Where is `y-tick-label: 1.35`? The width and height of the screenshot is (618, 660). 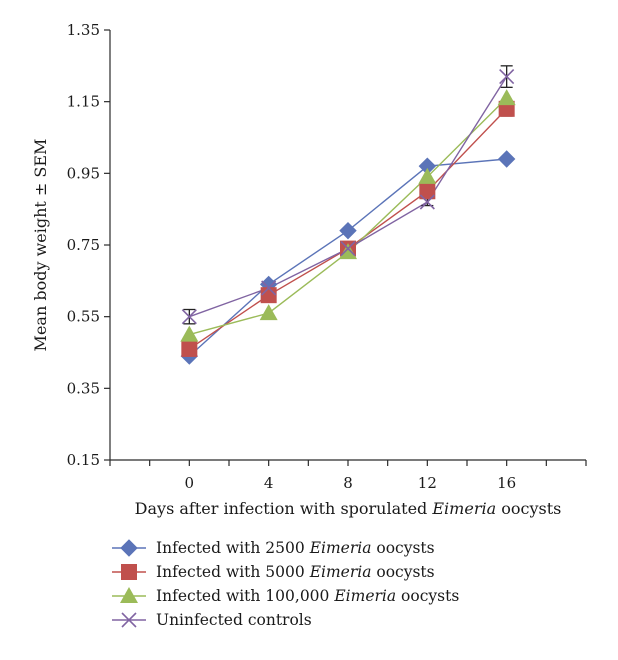 y-tick-label: 1.35 is located at coordinates (83, 30).